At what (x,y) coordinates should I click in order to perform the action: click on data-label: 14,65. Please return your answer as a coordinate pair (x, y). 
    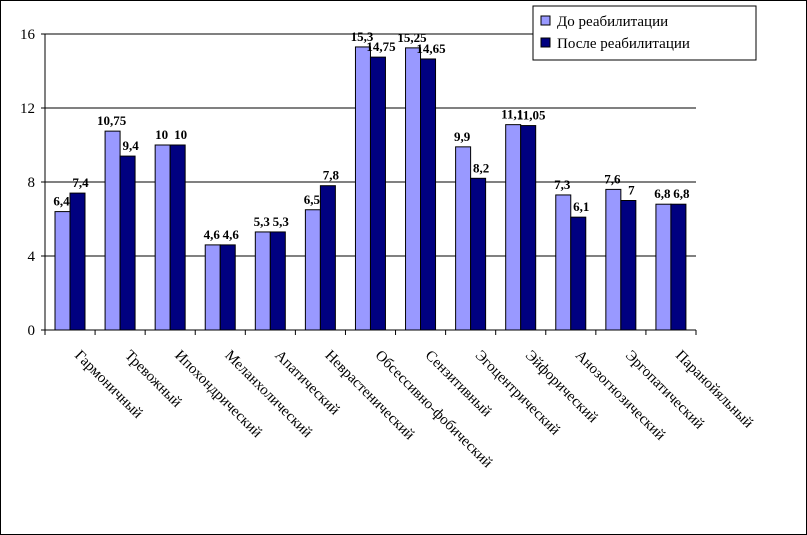
    Looking at the image, I should click on (431, 48).